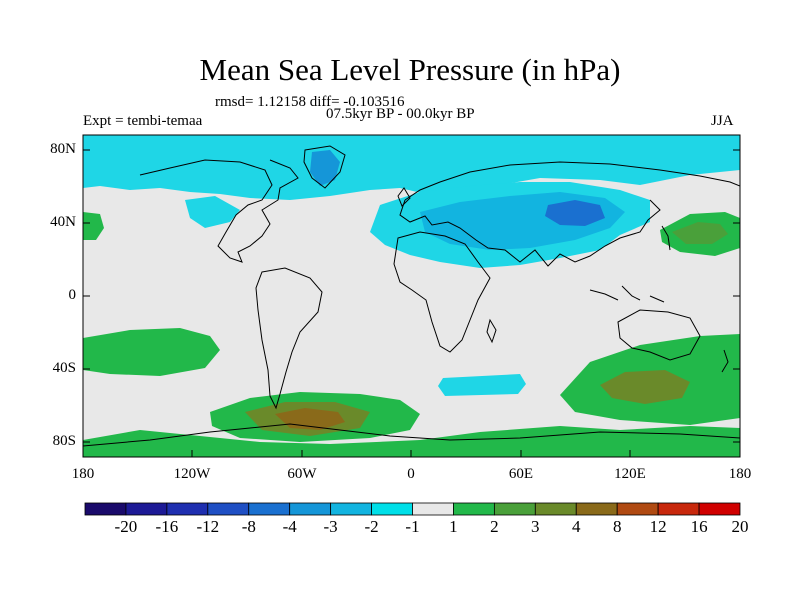  What do you see at coordinates (310, 102) in the screenshot?
I see `rmsd-diff-stats: rmsd= 1.12158 diff= -0.103516` at bounding box center [310, 102].